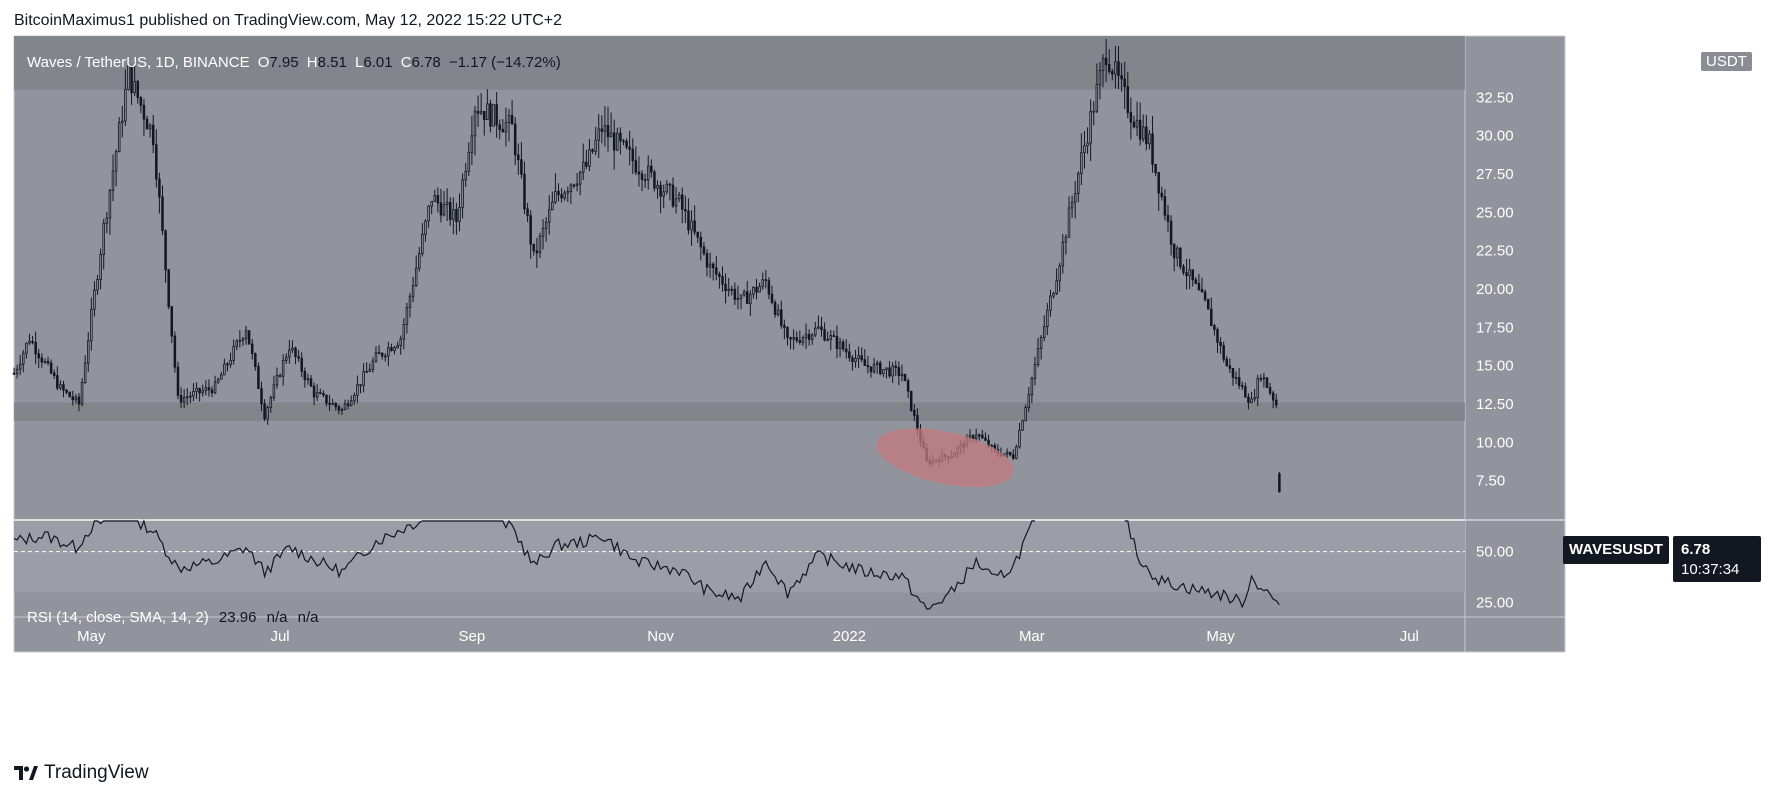 The height and width of the screenshot is (800, 1791). Describe the element at coordinates (81, 773) in the screenshot. I see `tradingview-logo: TradingView` at that location.